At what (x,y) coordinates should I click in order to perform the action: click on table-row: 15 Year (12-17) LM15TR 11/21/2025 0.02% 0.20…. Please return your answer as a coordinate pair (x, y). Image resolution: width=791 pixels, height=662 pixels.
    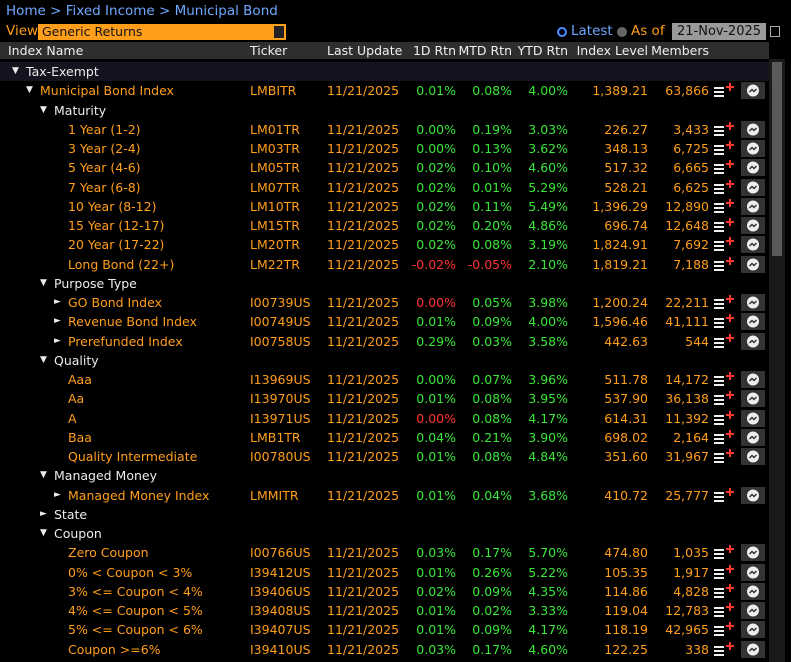
    Looking at the image, I should click on (384, 225).